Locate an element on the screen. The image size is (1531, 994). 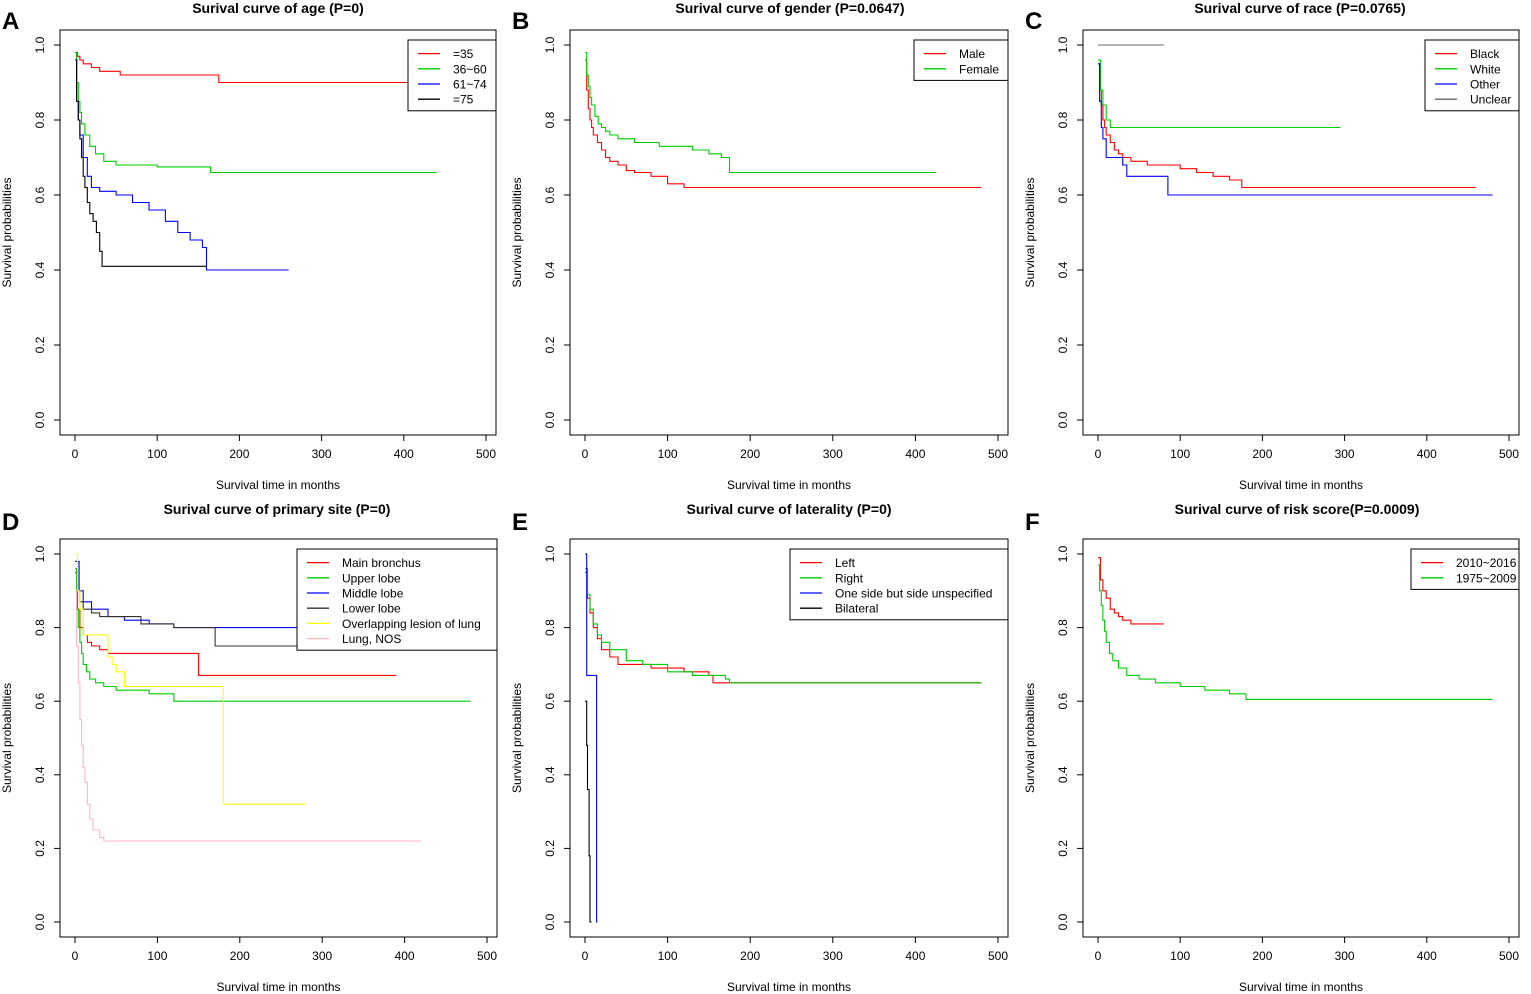
legend-label: Male is located at coordinates (972, 54).